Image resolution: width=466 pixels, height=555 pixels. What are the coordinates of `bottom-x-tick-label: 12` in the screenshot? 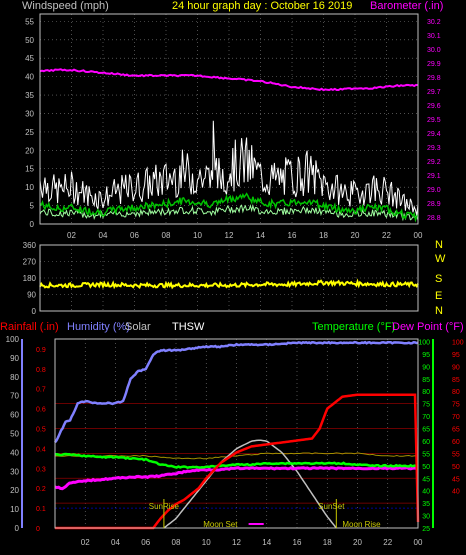 It's located at (236, 542).